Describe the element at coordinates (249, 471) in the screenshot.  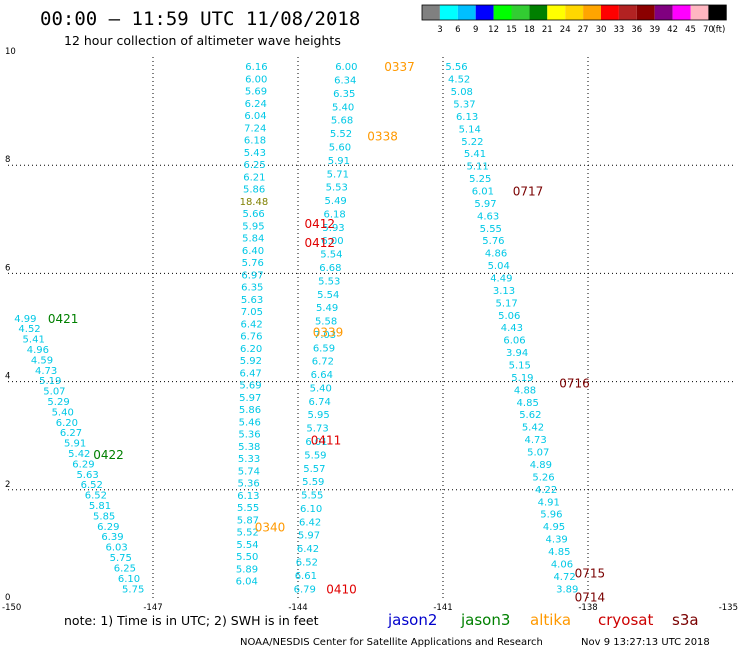
I see `wave-height-value: 5.74` at that location.